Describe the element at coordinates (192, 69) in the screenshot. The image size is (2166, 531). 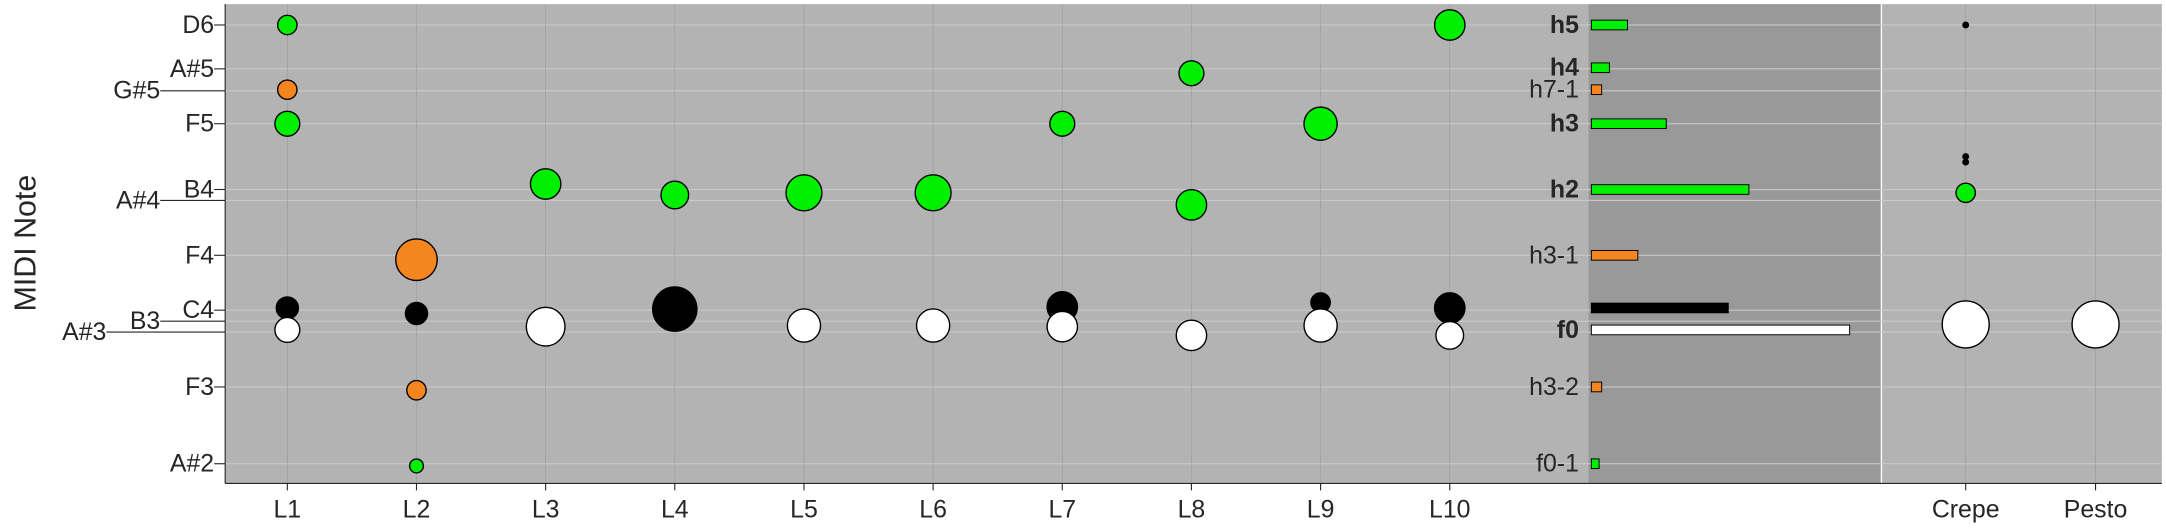
I see `y-tick-label: A#5` at that location.